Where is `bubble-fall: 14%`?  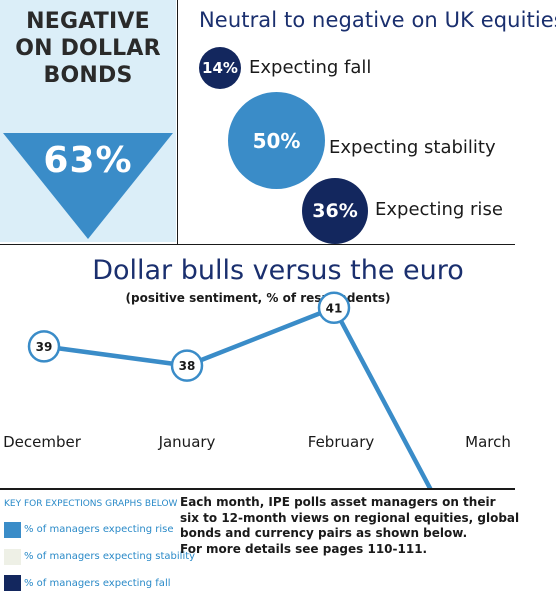 bubble-fall: 14% is located at coordinates (220, 68).